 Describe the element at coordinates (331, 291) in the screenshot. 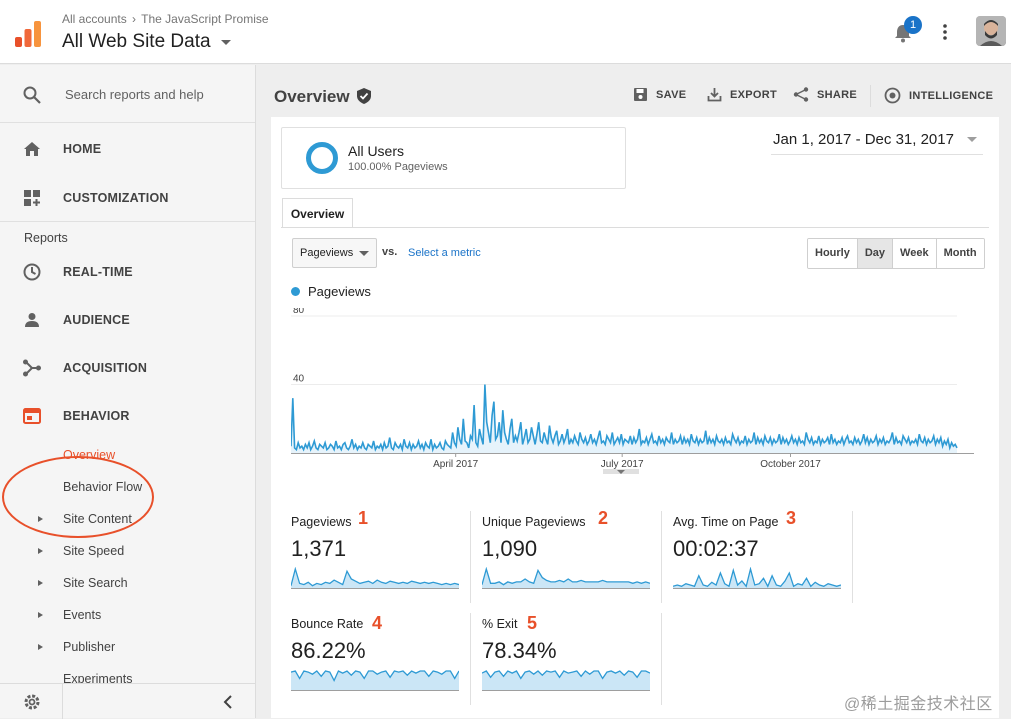

I see `chart-legend: Pageviews` at that location.